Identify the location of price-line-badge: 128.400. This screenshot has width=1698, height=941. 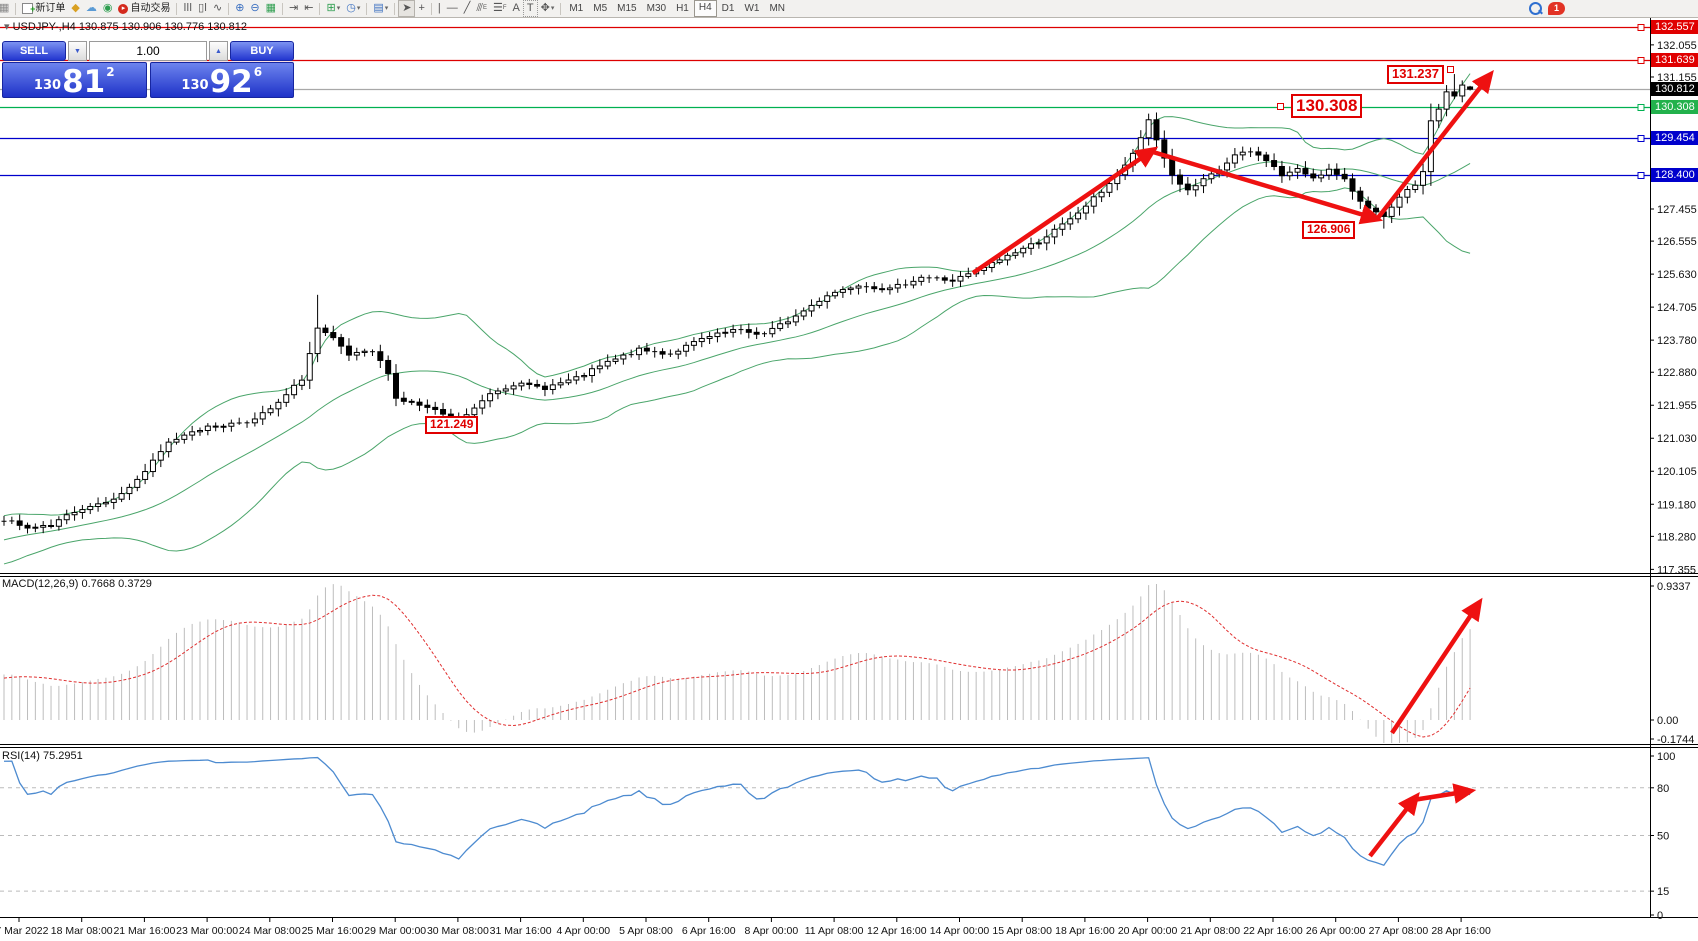
(1674, 175).